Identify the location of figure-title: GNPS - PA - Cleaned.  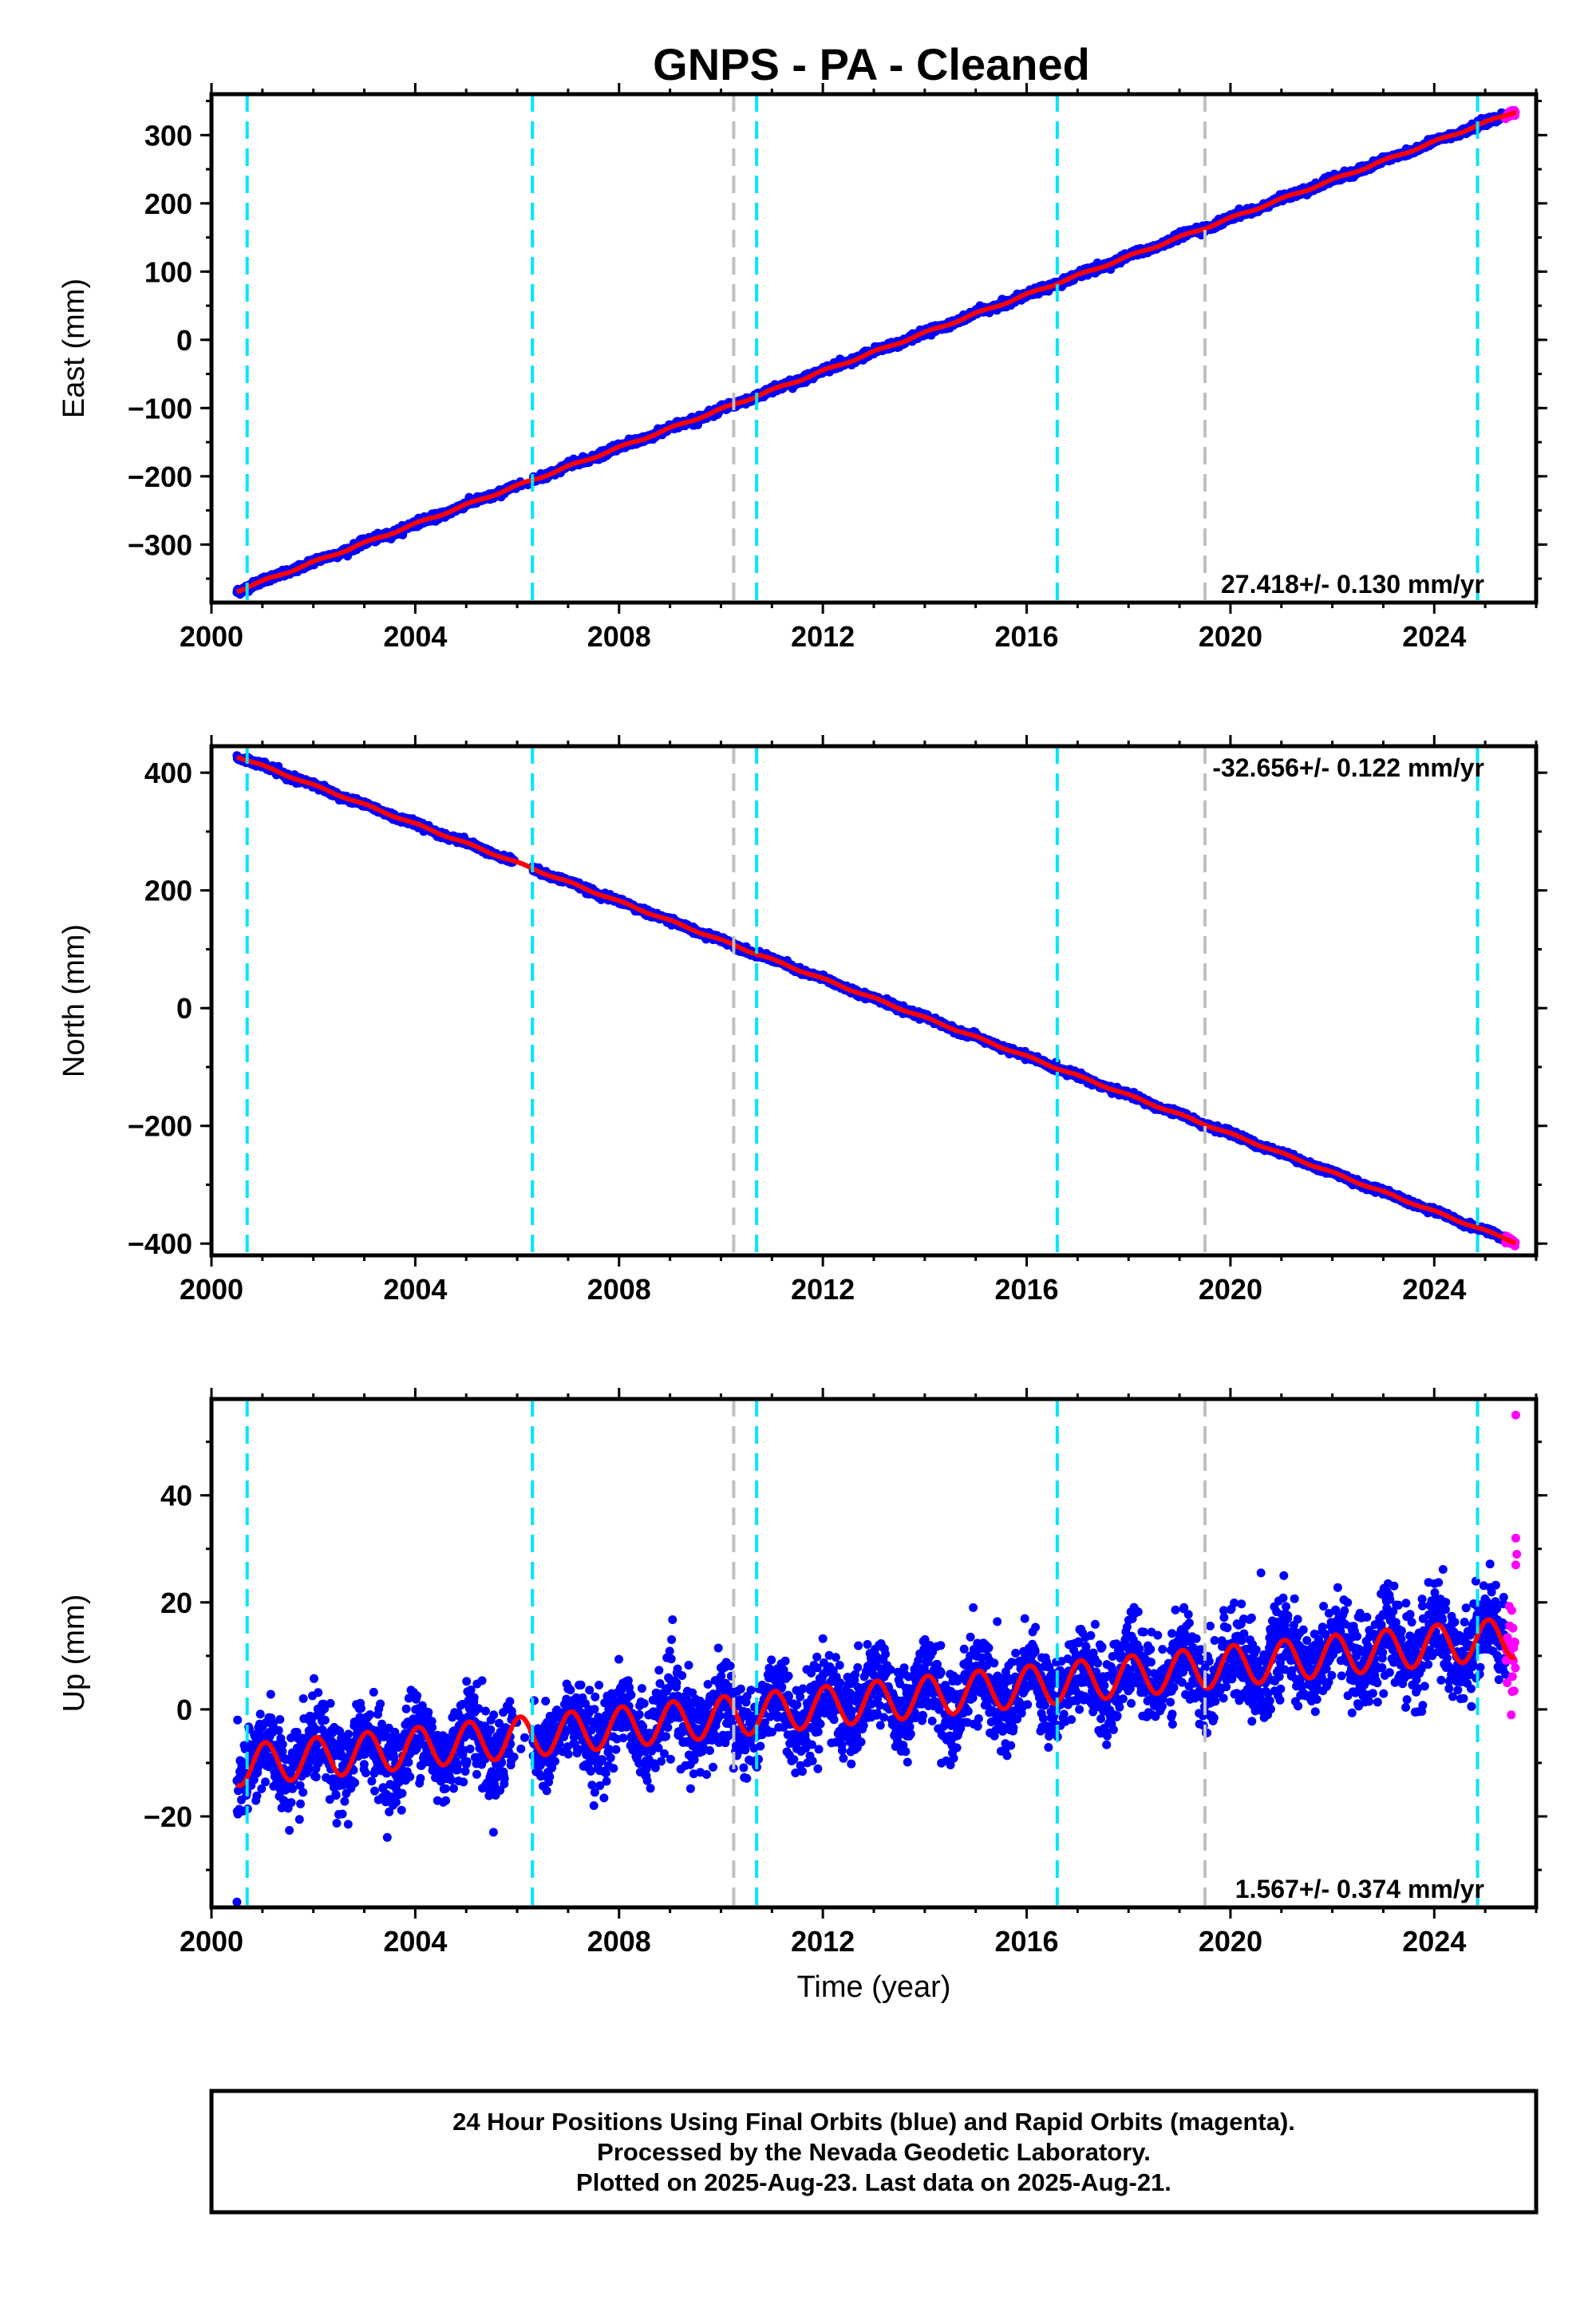
(871, 64).